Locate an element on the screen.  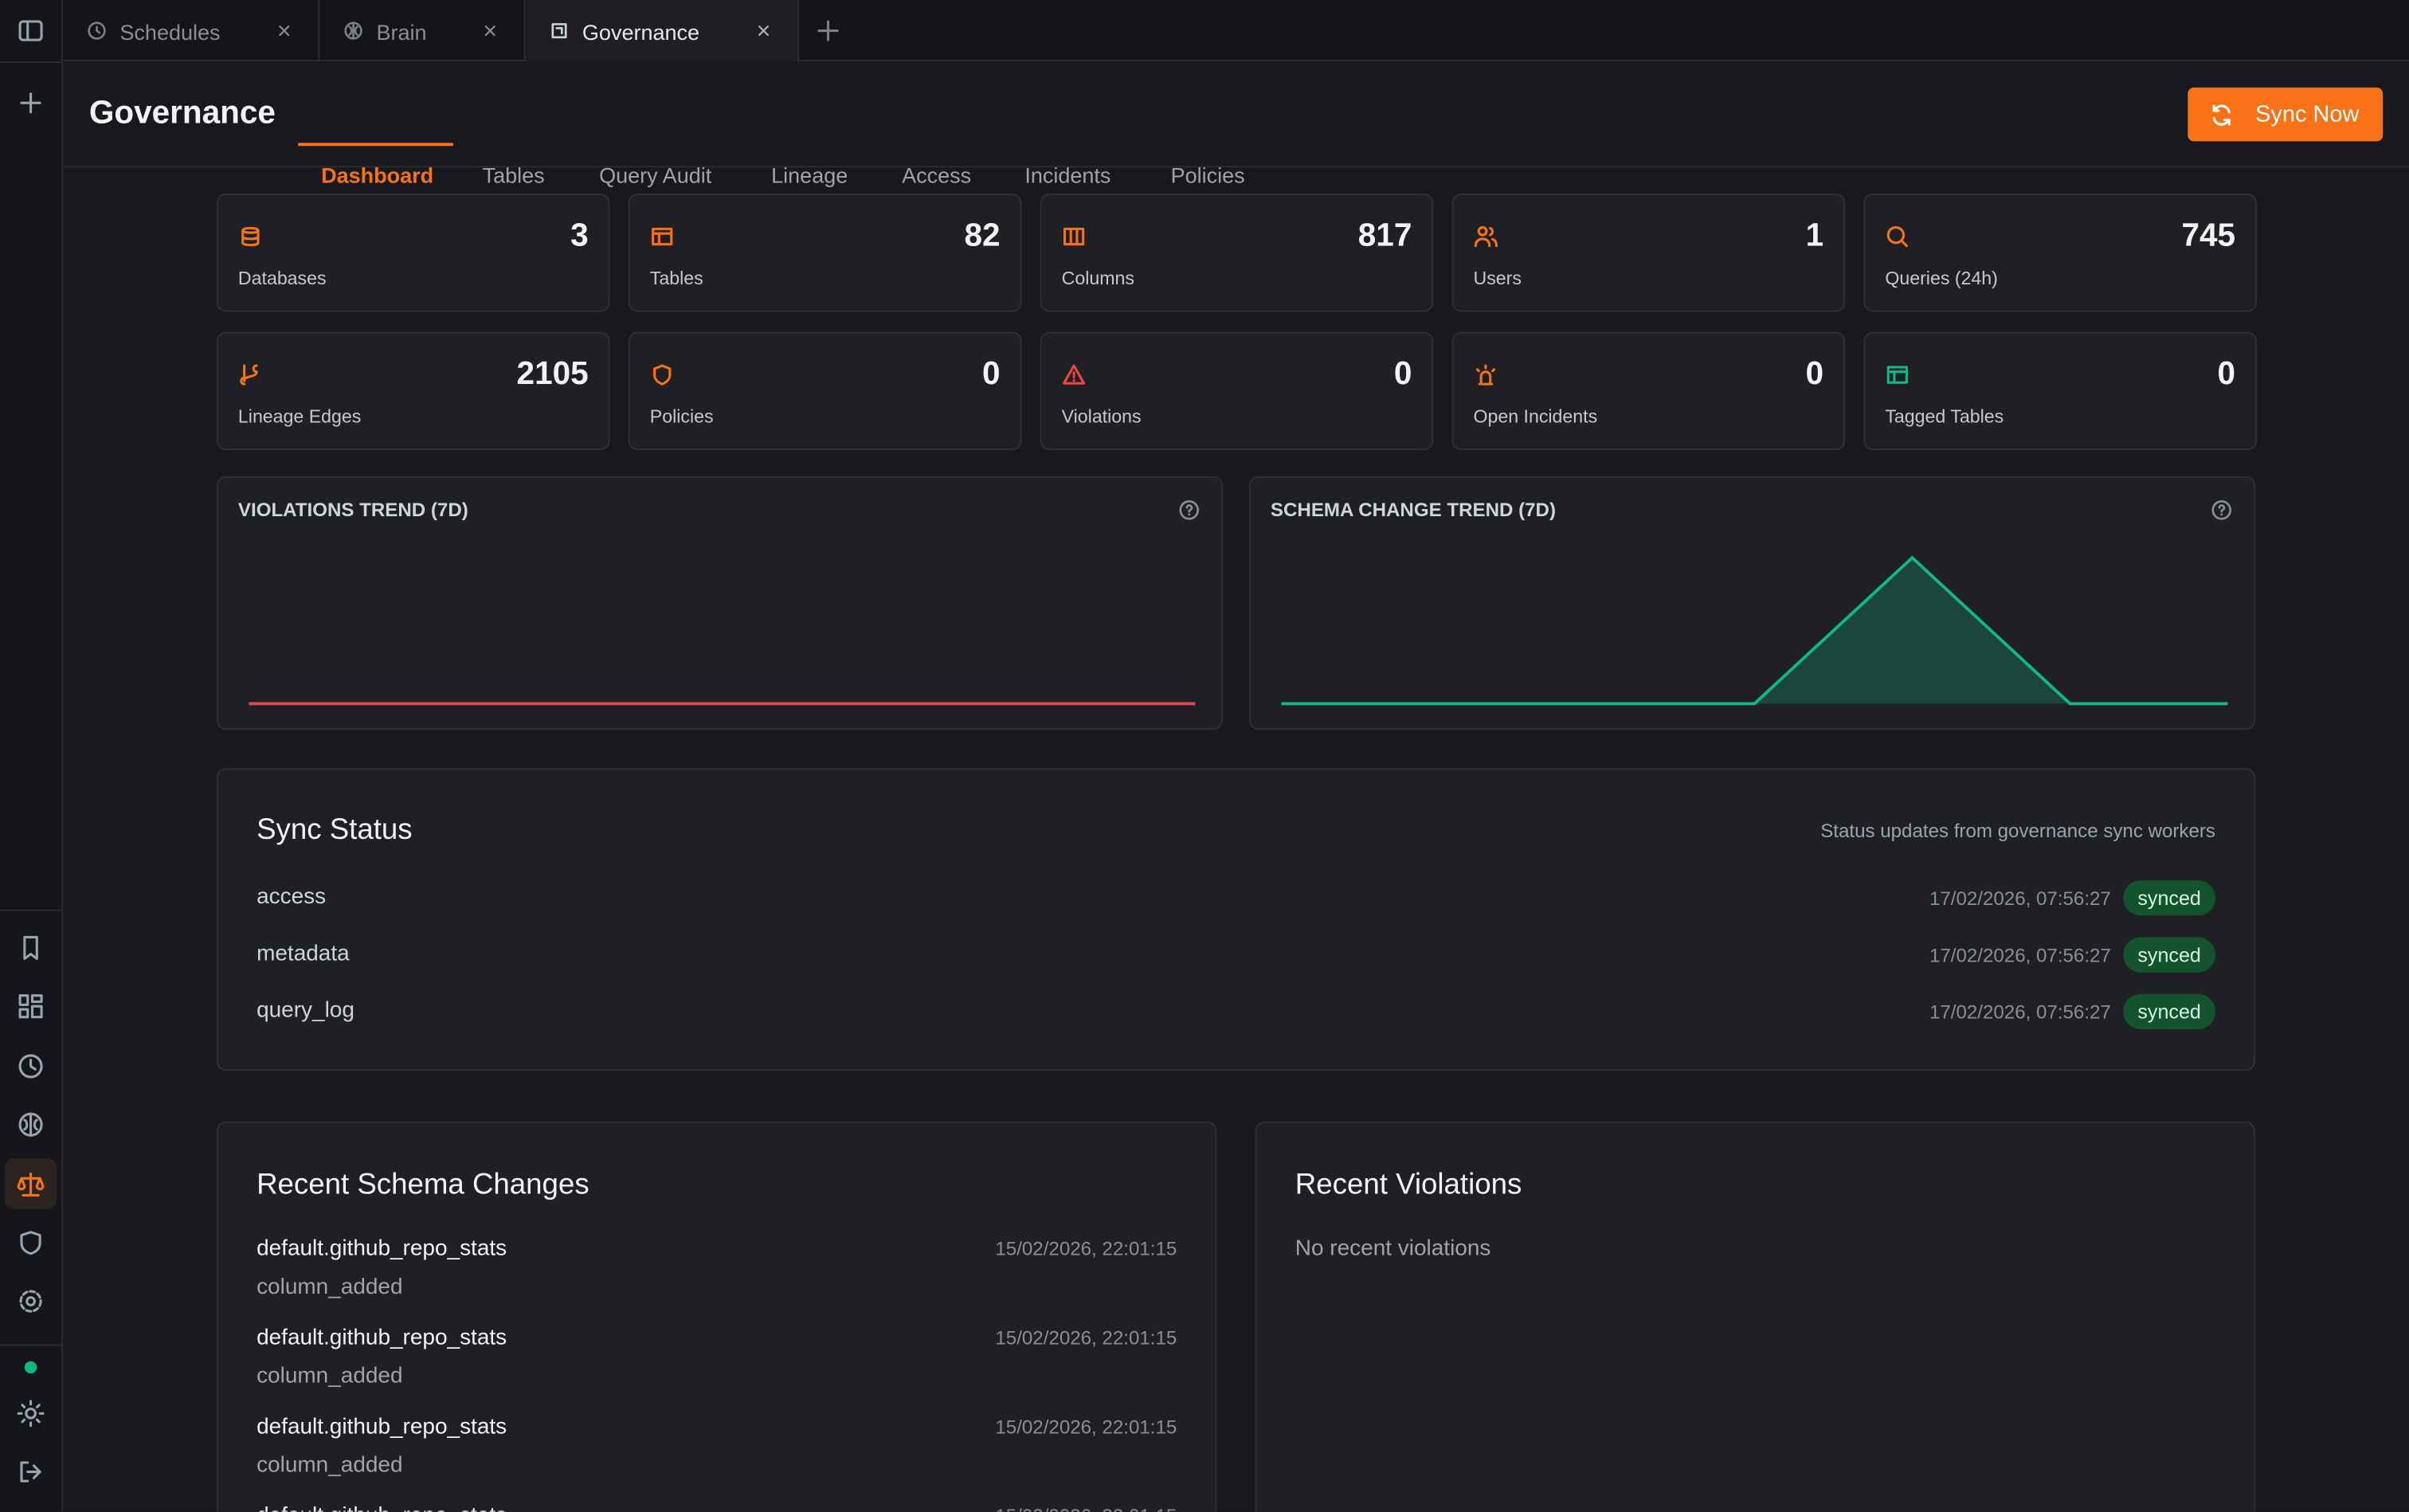
stat-label: Tagged Tables is located at coordinates (1944, 416).